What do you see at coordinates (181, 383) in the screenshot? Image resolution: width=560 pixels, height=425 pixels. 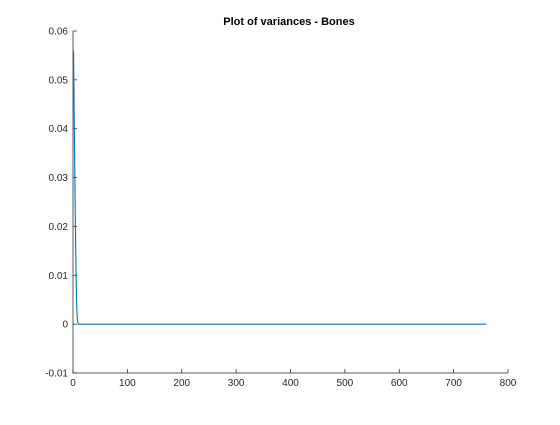 I see `x-tick-label: 200` at bounding box center [181, 383].